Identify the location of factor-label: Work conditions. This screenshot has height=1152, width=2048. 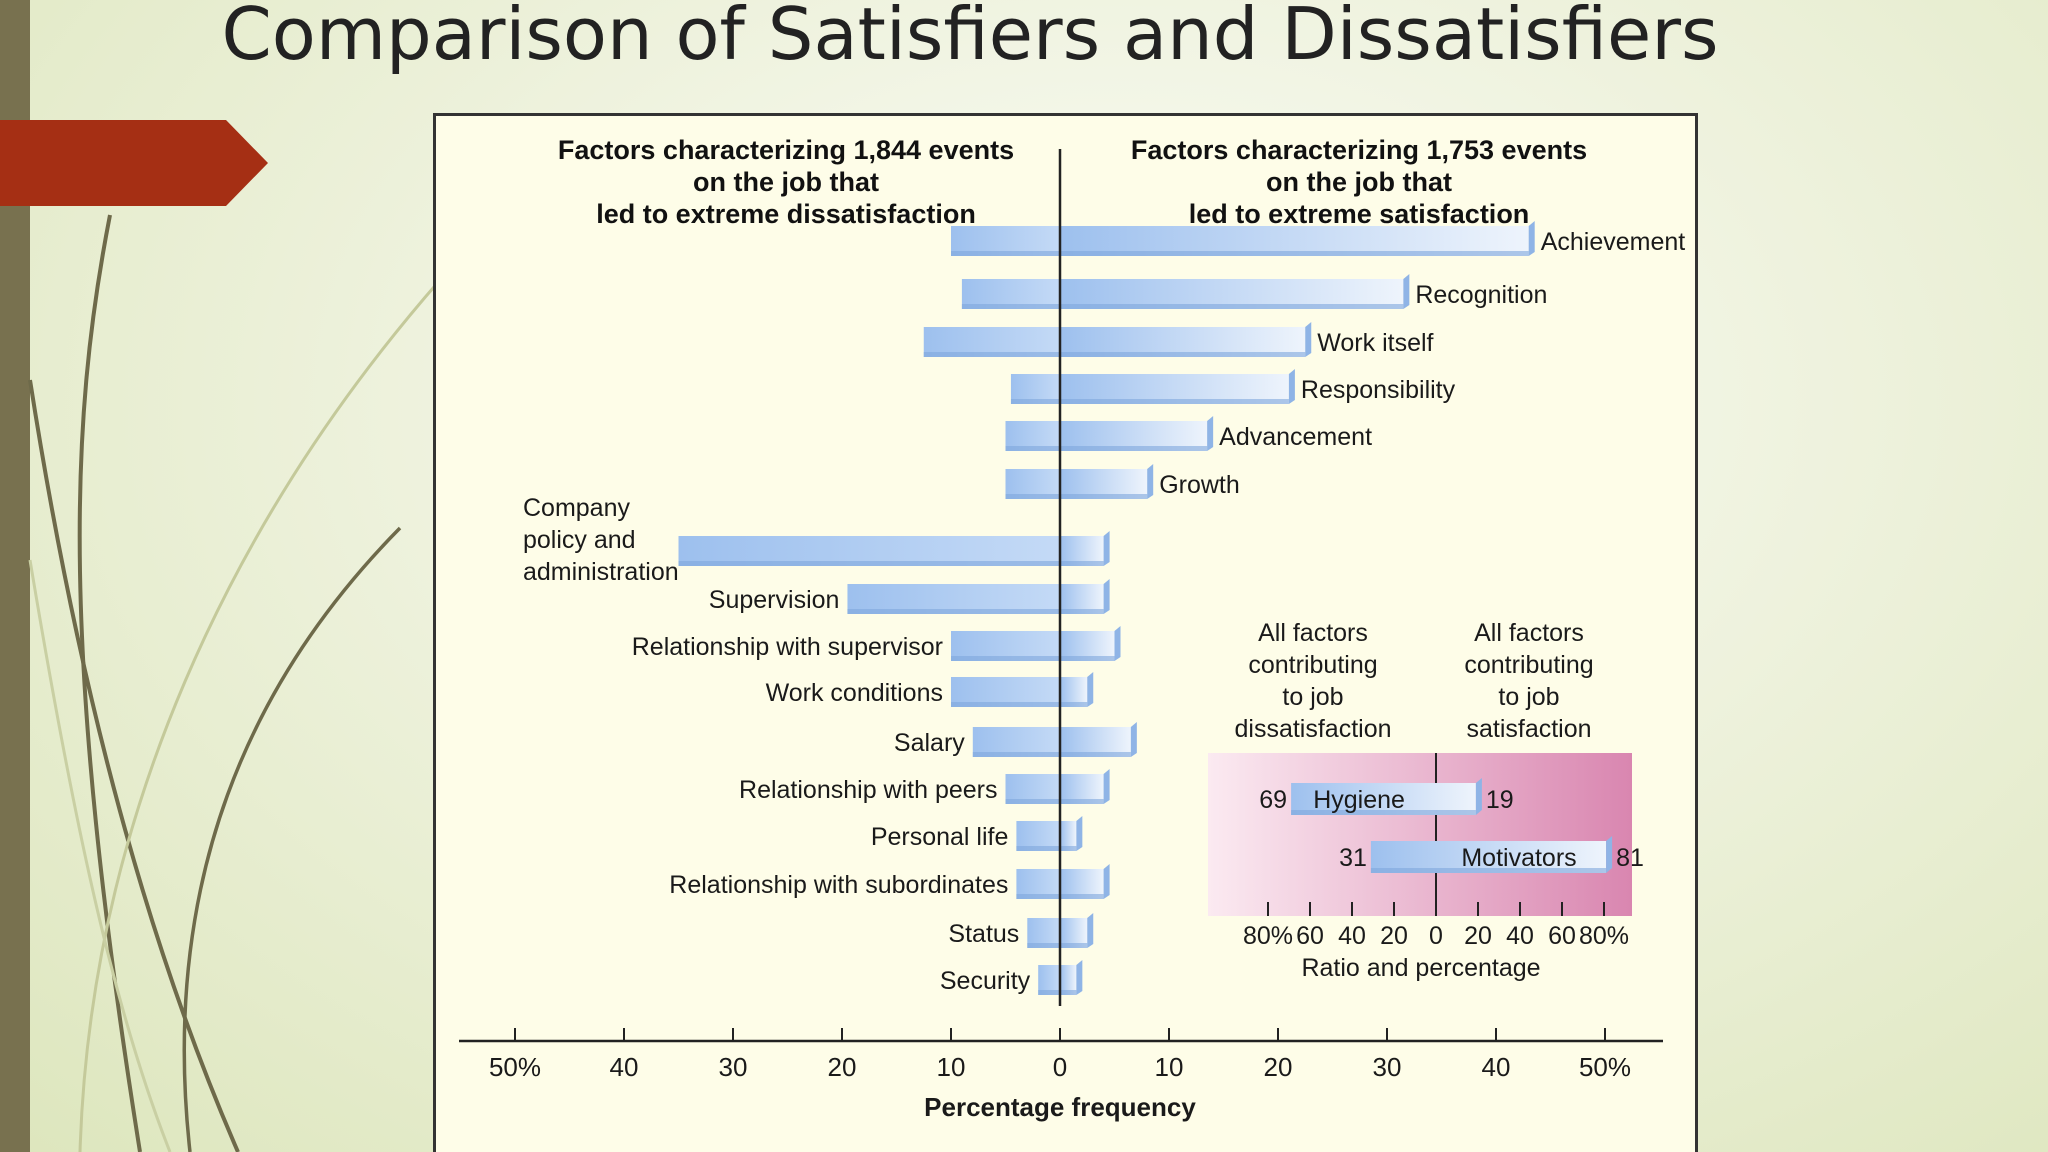
(854, 693).